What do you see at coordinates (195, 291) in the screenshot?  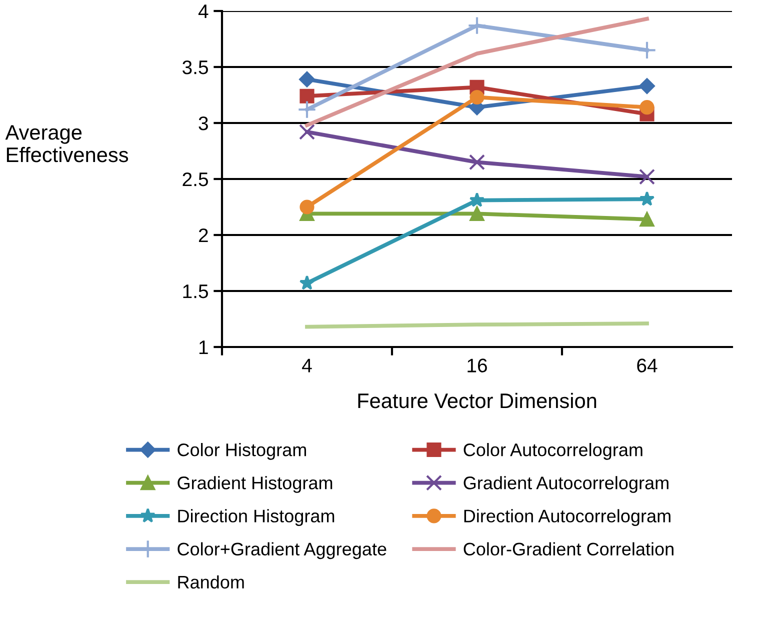 I see `y-tick-label: 1.5` at bounding box center [195, 291].